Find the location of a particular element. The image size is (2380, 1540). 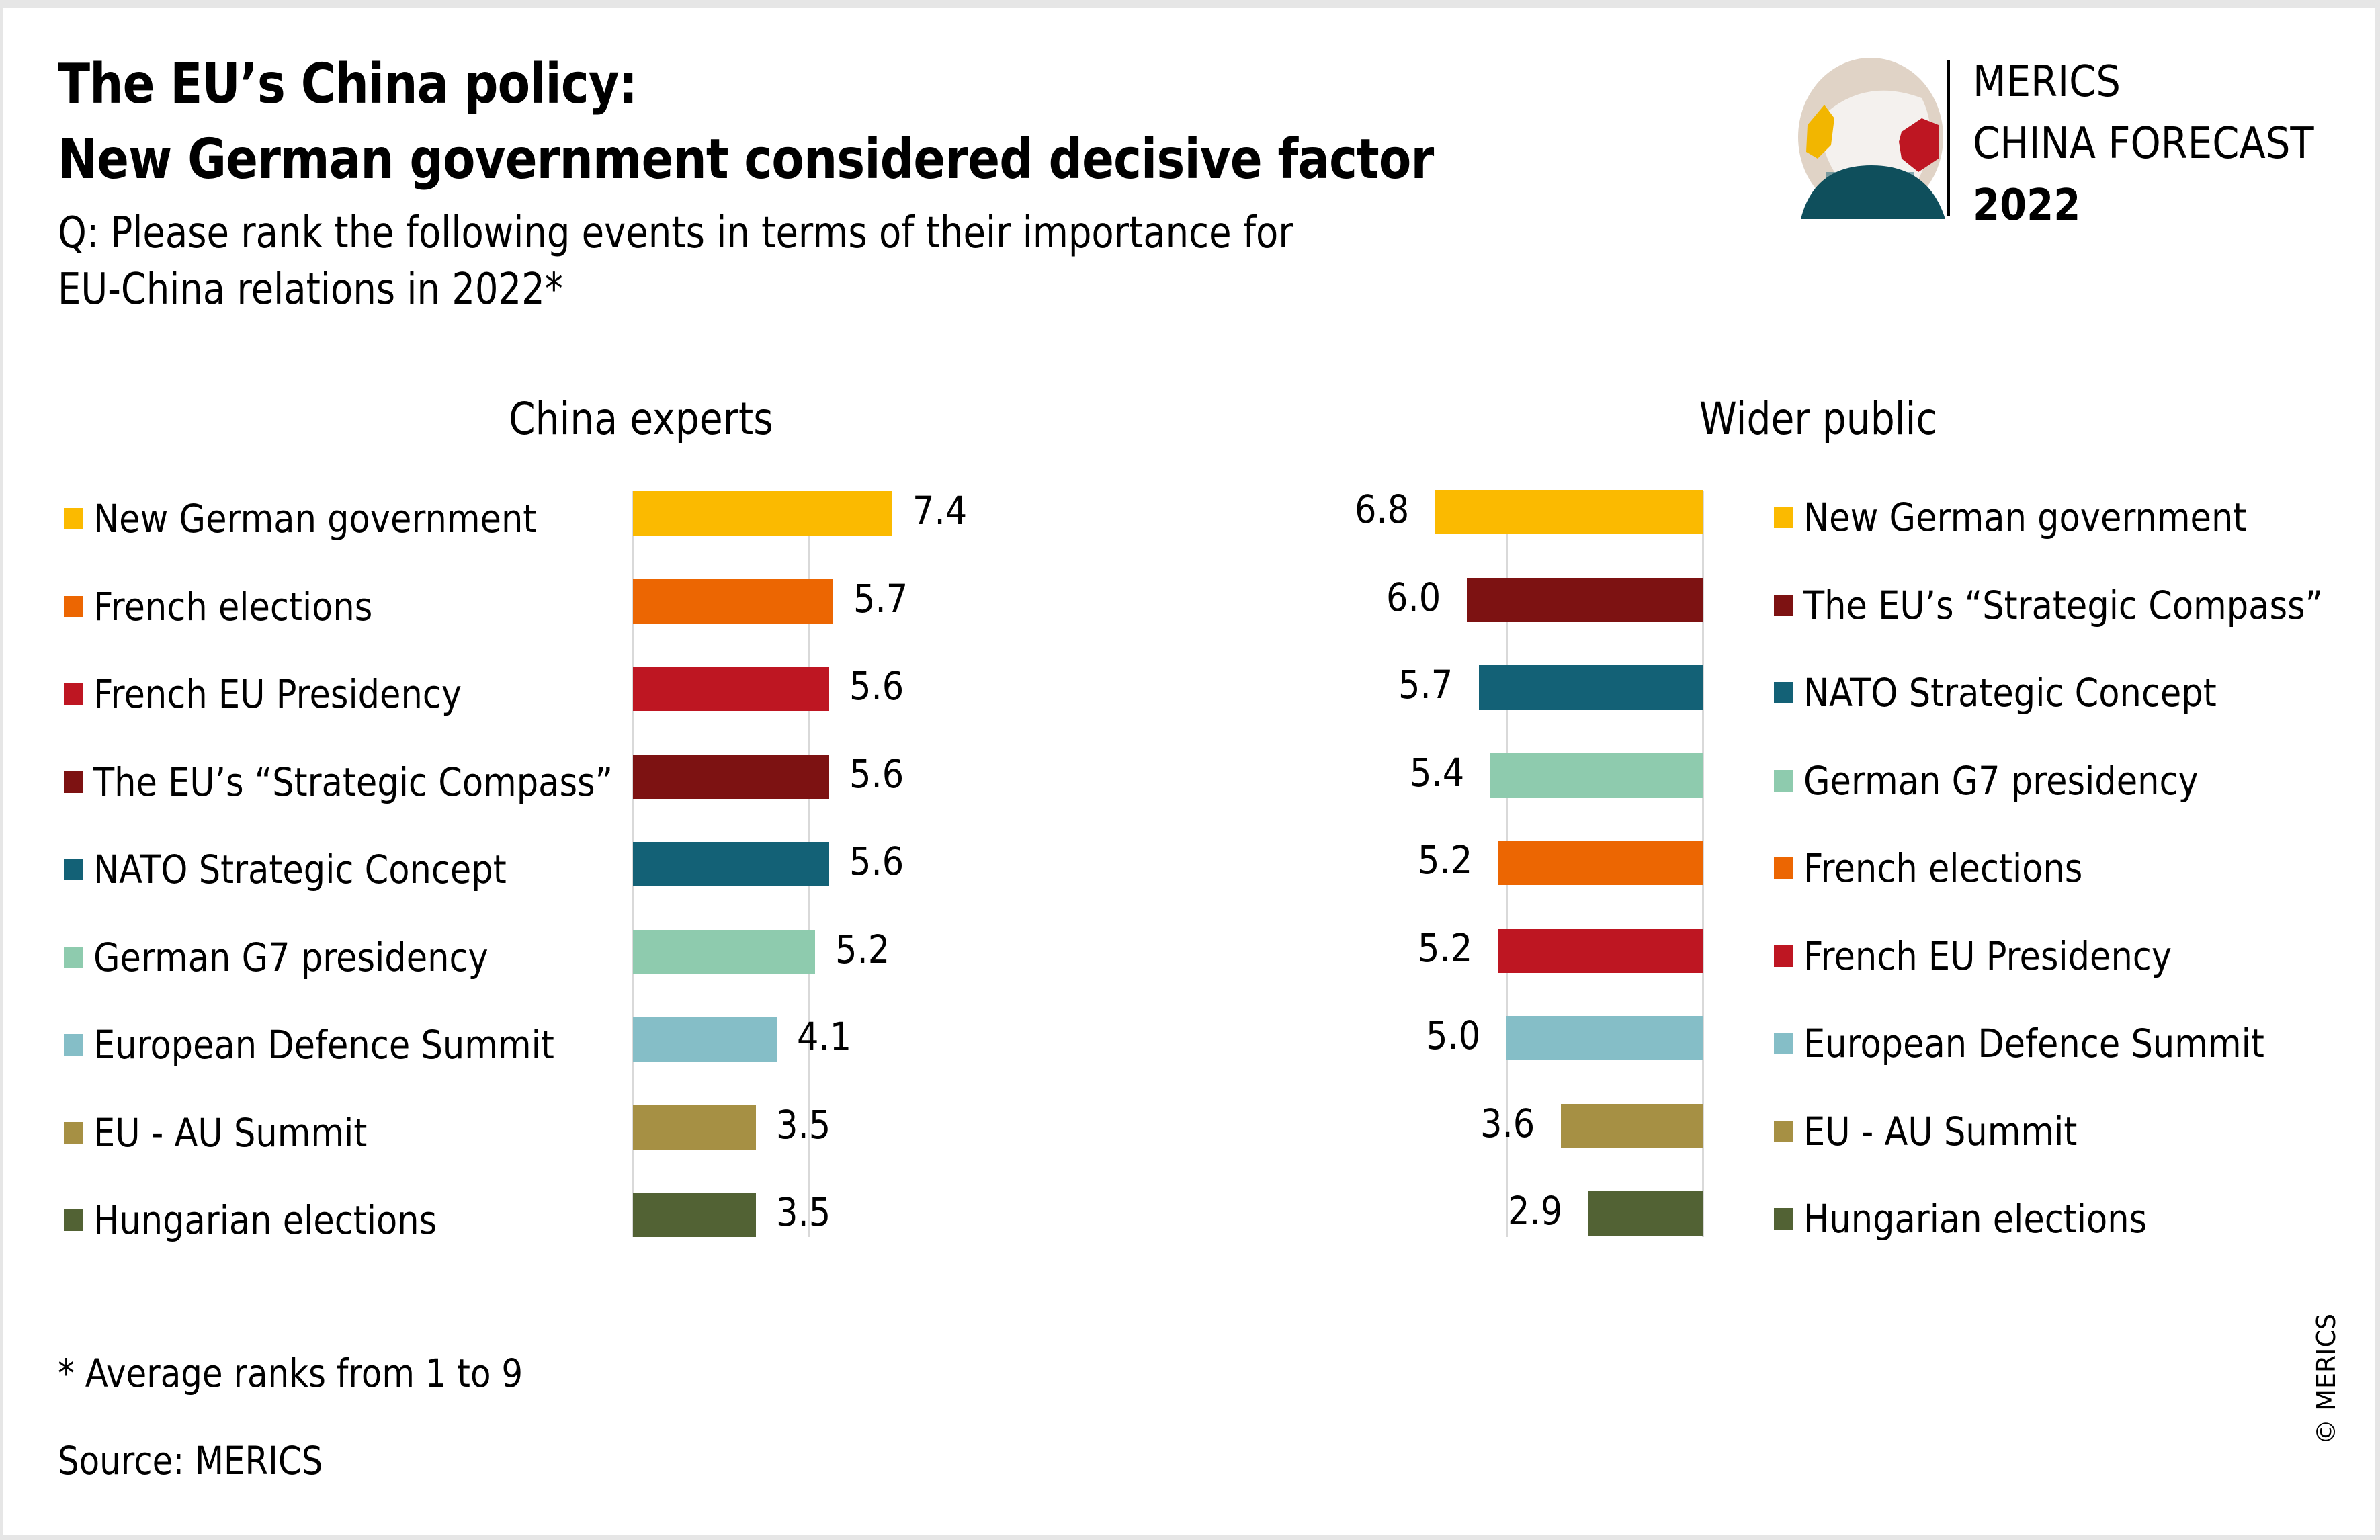

logo-text: MERICS CHINA FORECAST 2022 is located at coordinates (2143, 144).